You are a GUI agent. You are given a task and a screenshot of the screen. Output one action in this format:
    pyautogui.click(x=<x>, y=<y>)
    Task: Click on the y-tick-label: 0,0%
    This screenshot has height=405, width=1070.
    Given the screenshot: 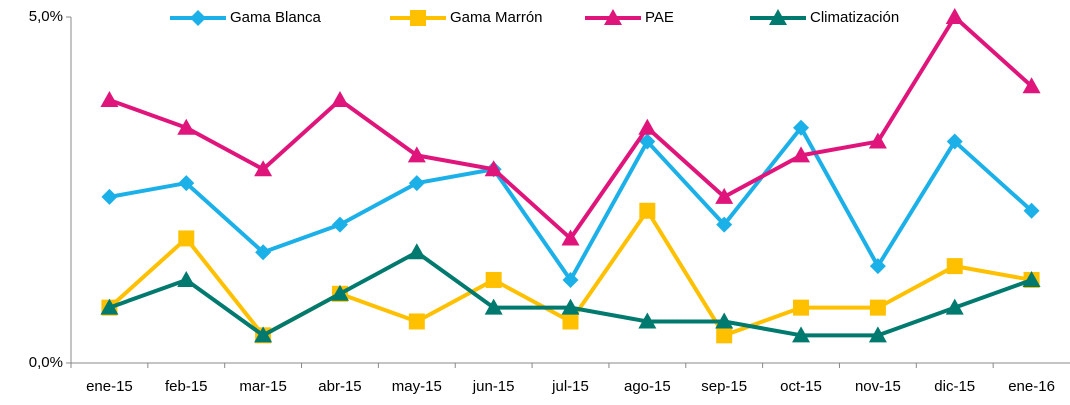 What is the action you would take?
    pyautogui.click(x=46, y=362)
    